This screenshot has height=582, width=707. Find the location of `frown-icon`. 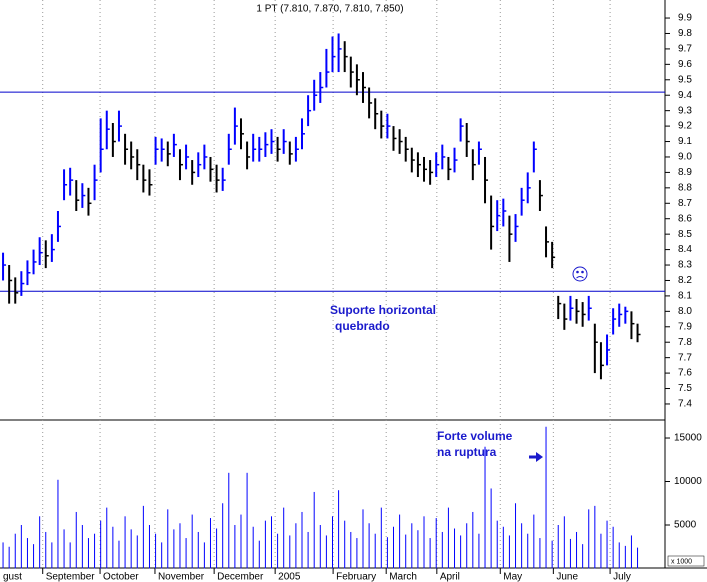

frown-icon is located at coordinates (580, 274).